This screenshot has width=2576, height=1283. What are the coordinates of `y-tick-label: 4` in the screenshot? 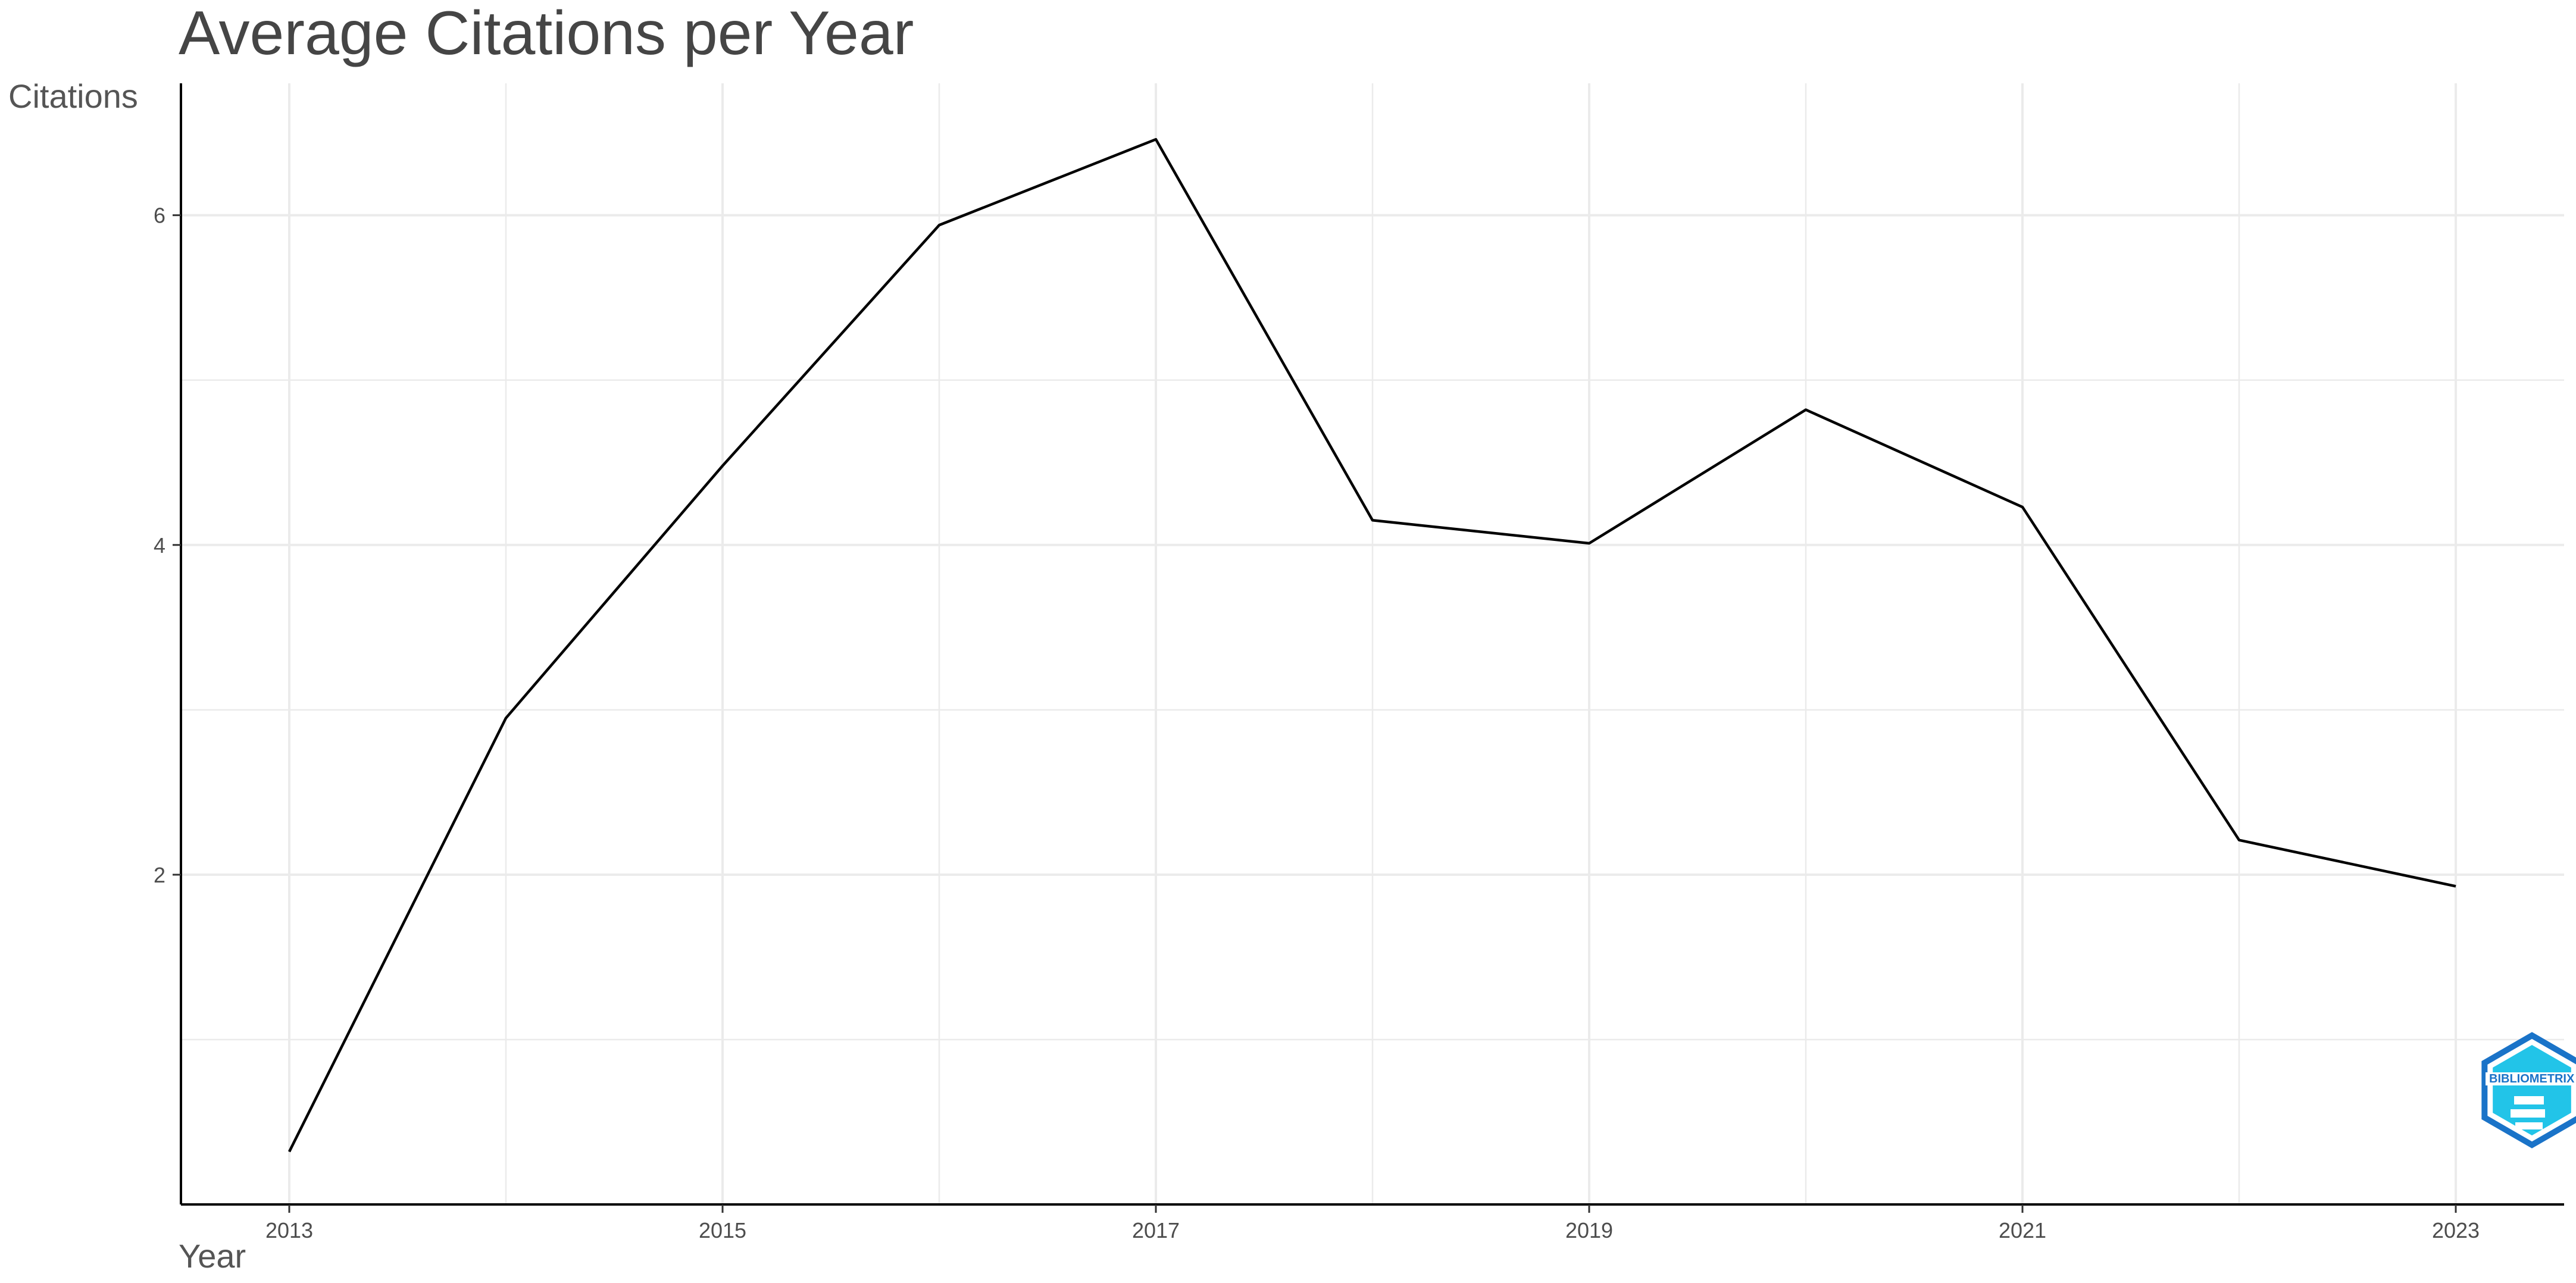 It's located at (159, 545).